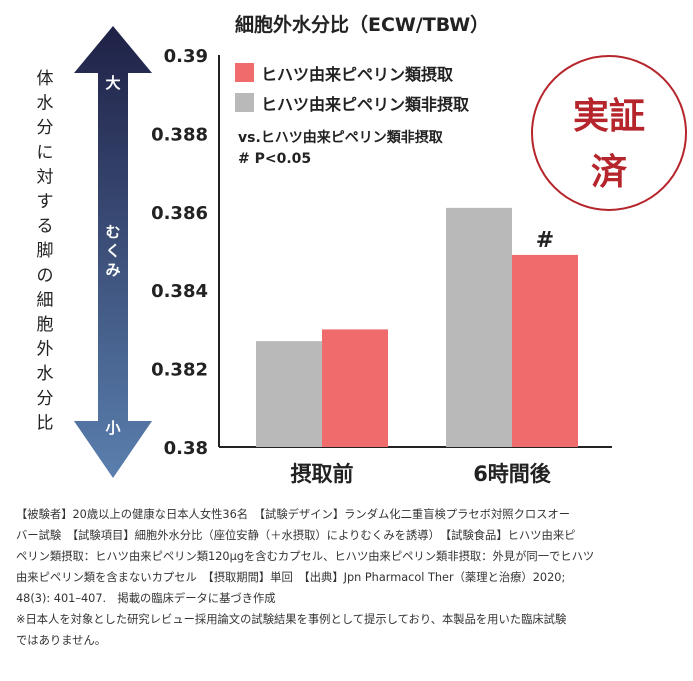  What do you see at coordinates (45, 350) in the screenshot?
I see `y-label-char: 外` at bounding box center [45, 350].